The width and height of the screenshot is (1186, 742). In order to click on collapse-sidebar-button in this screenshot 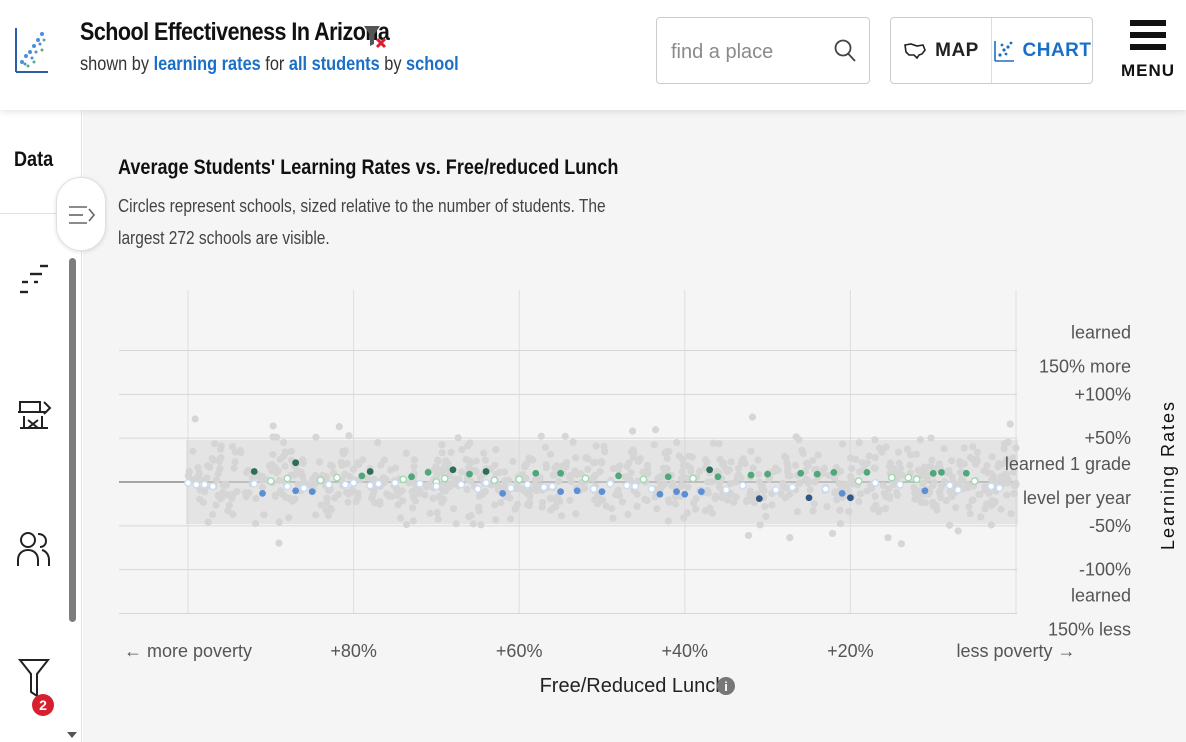, I will do `click(81, 214)`.